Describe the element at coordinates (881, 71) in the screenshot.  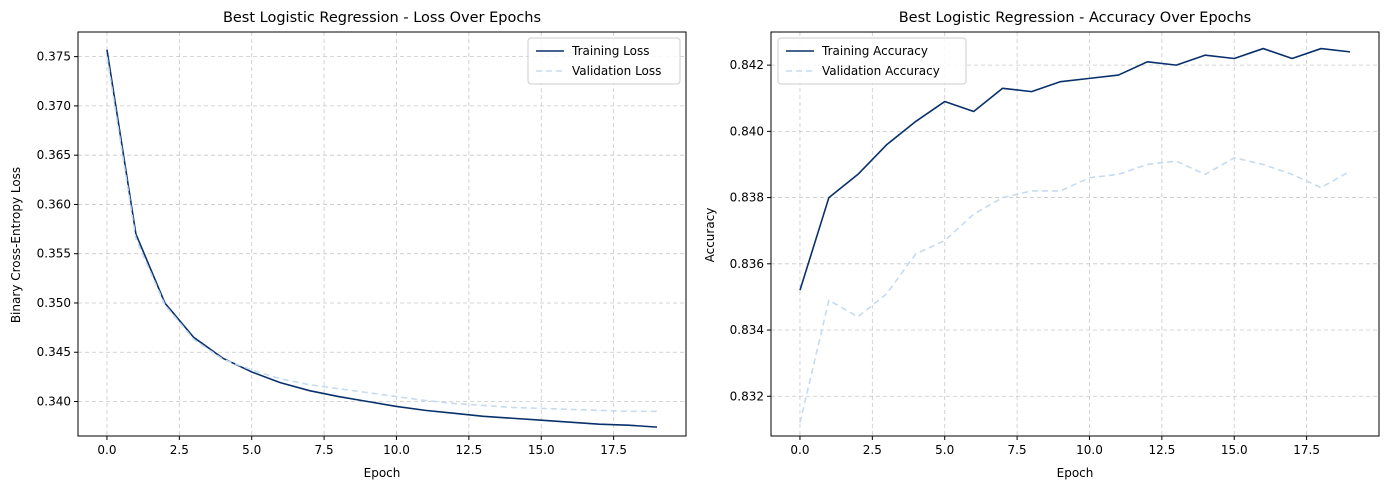
I see `accuracy-chart-legend-label: Validation Accuracy` at that location.